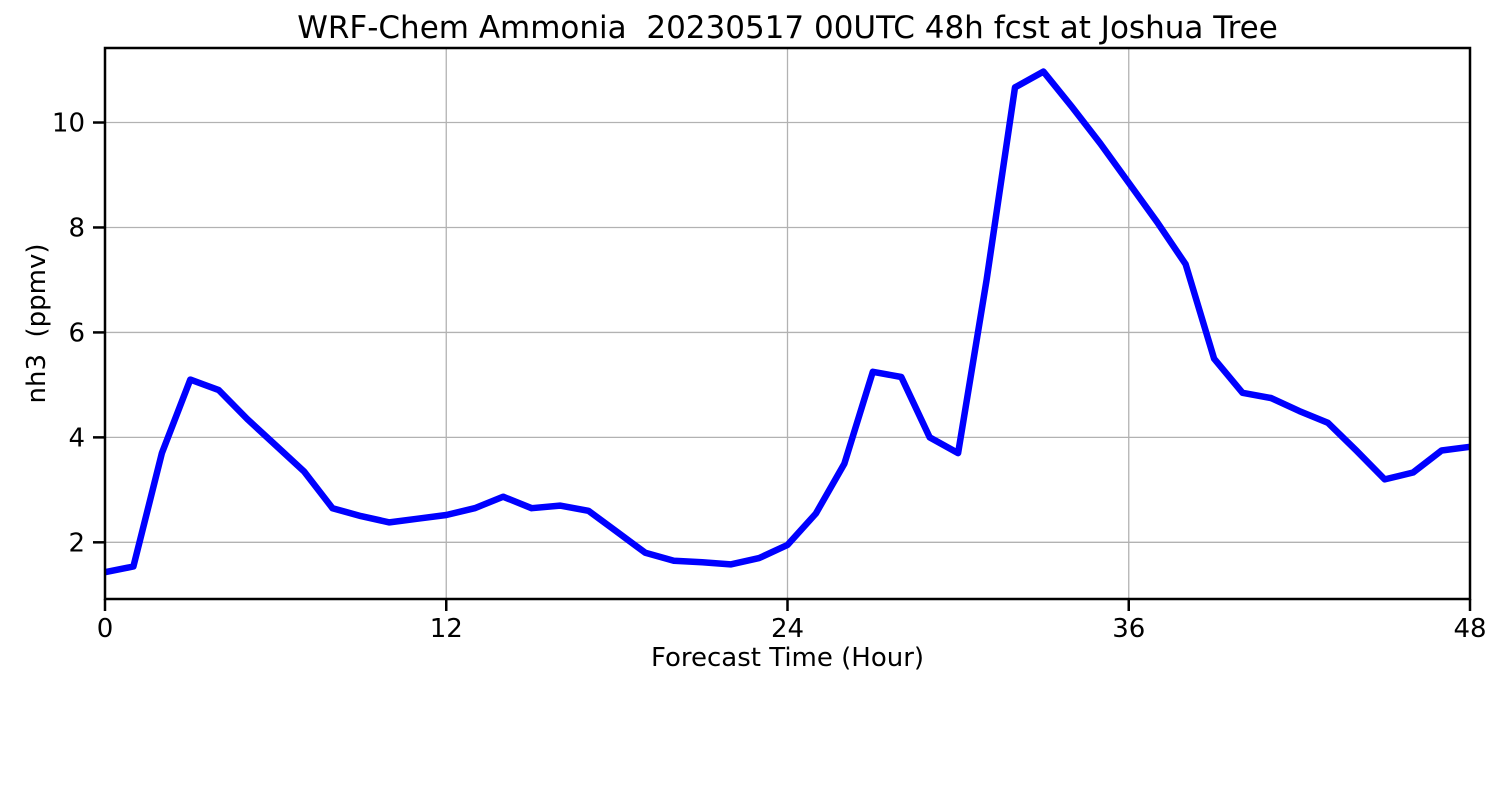  Describe the element at coordinates (787, 629) in the screenshot. I see `x-tick-label: 24` at that location.